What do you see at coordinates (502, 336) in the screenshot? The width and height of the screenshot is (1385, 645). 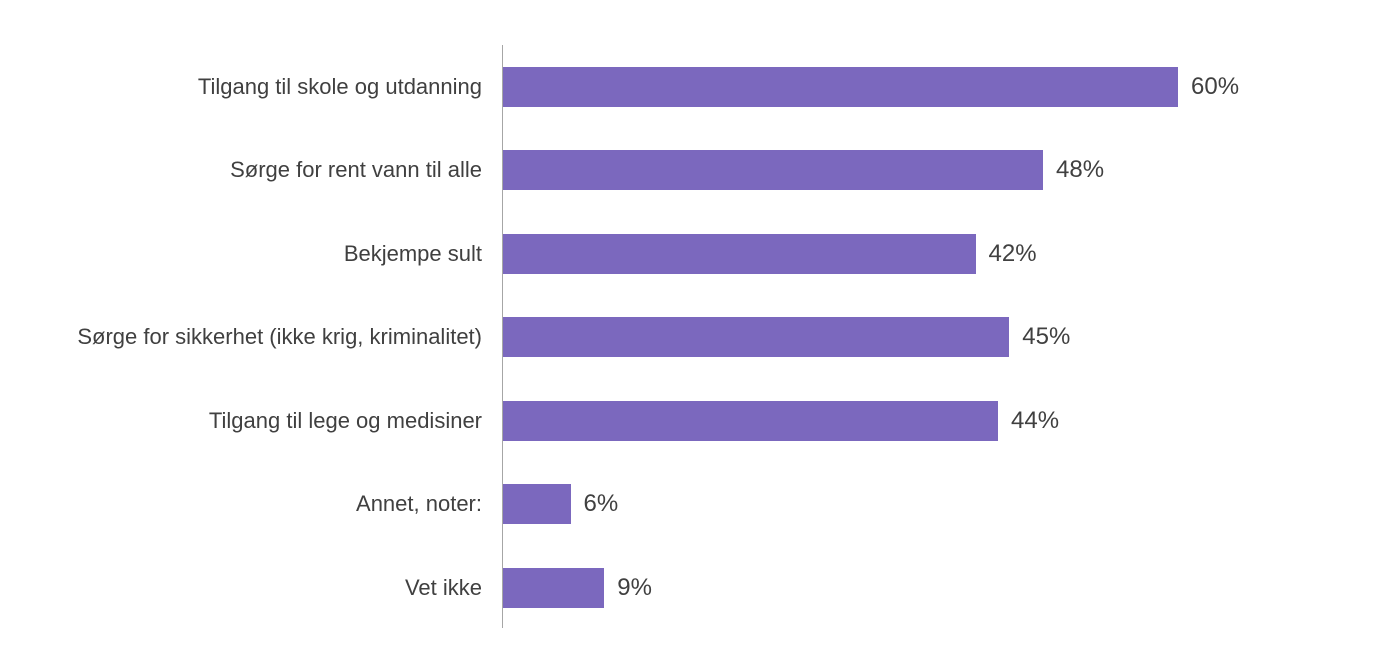 I see `y-axis-line` at bounding box center [502, 336].